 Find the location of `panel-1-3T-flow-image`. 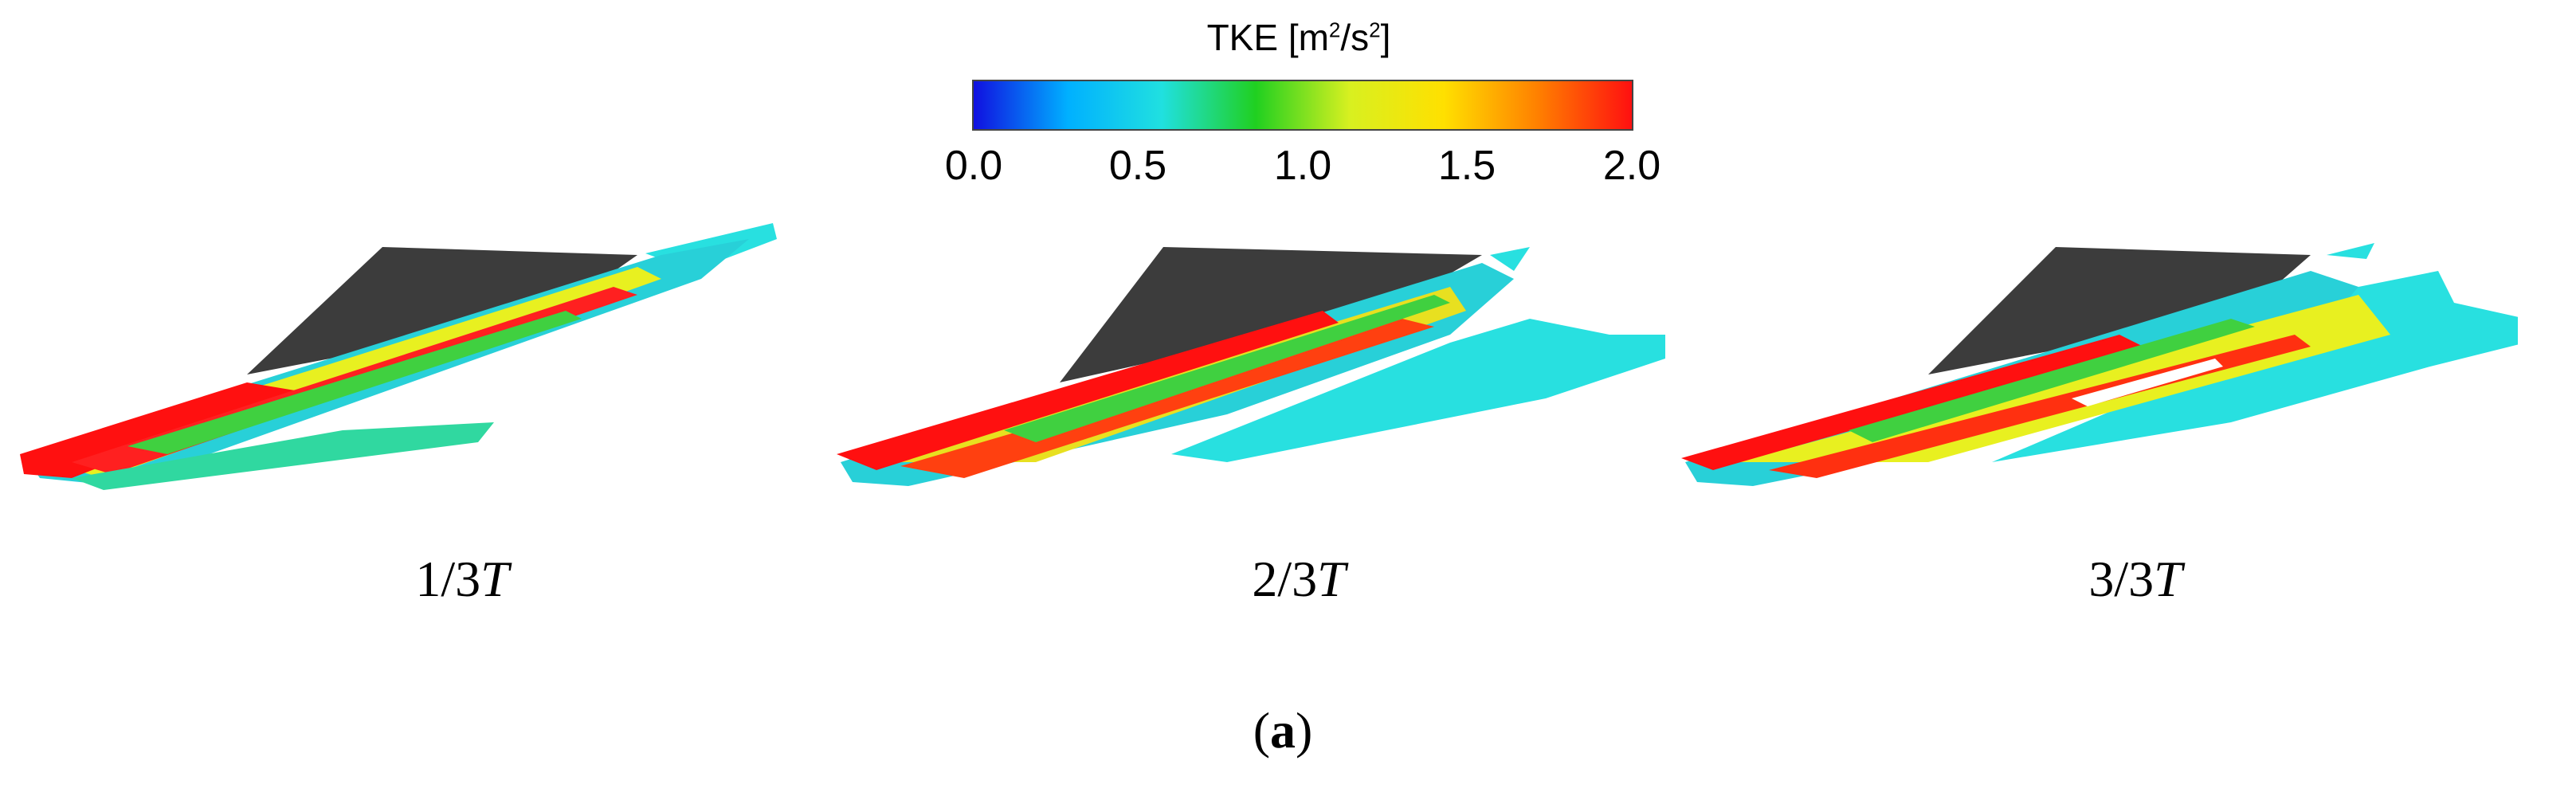

panel-1-3T-flow-image is located at coordinates (431, 374).